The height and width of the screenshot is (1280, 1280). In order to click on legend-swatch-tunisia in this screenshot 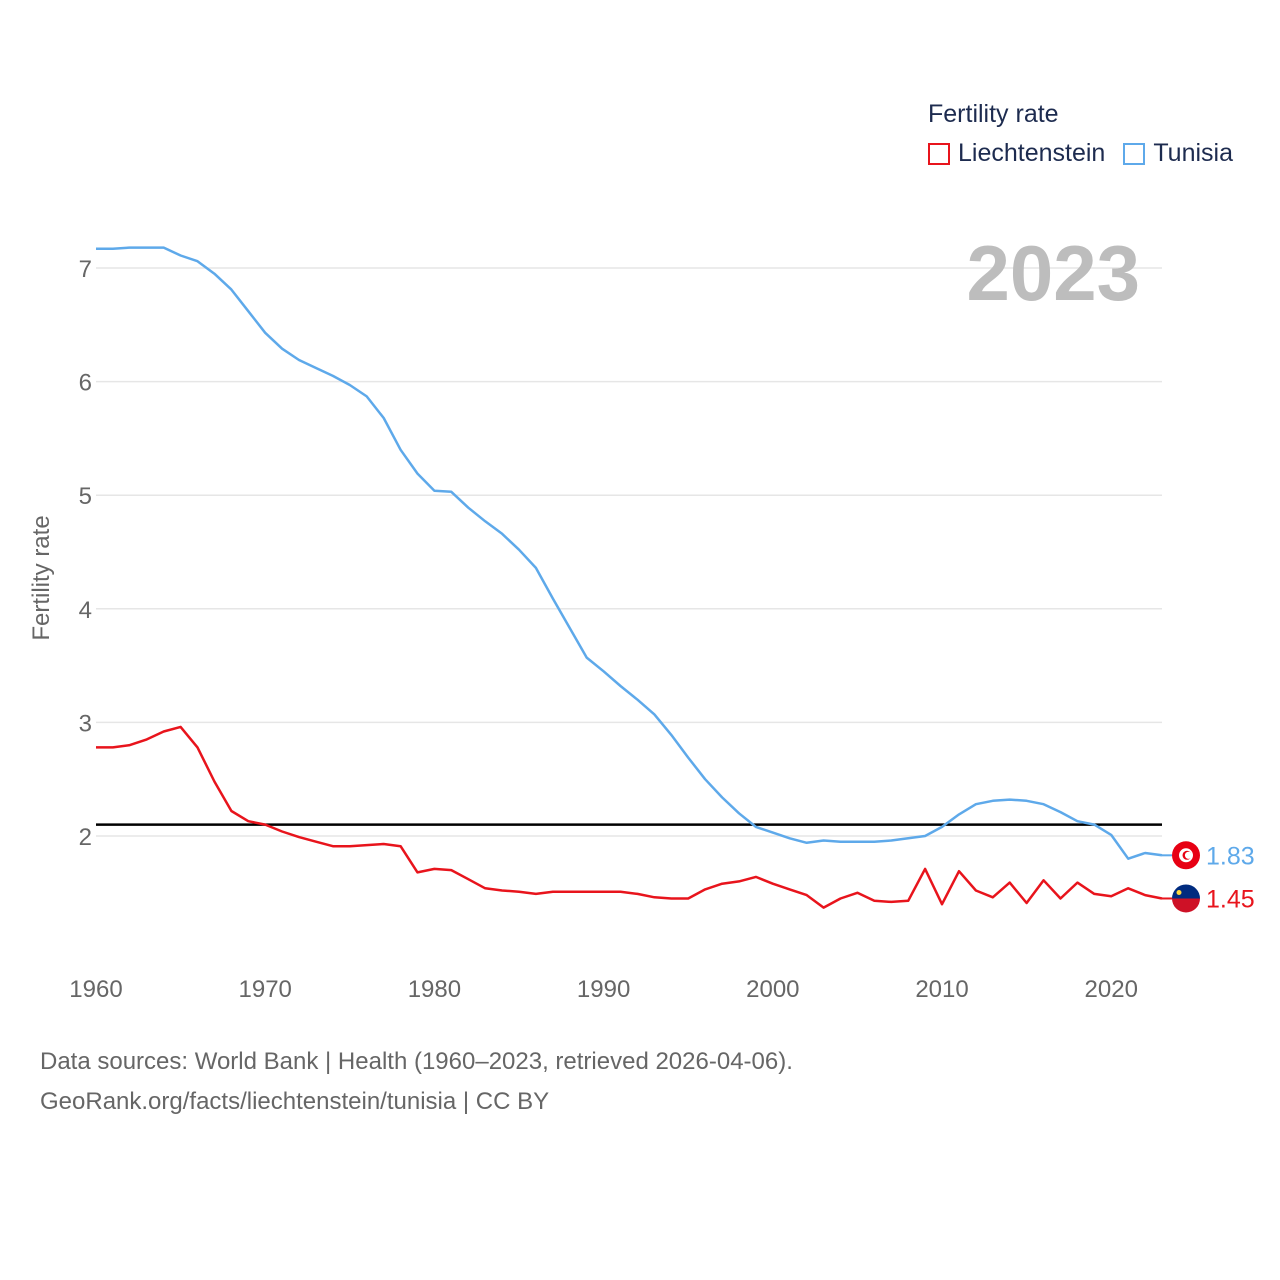, I will do `click(1134, 153)`.